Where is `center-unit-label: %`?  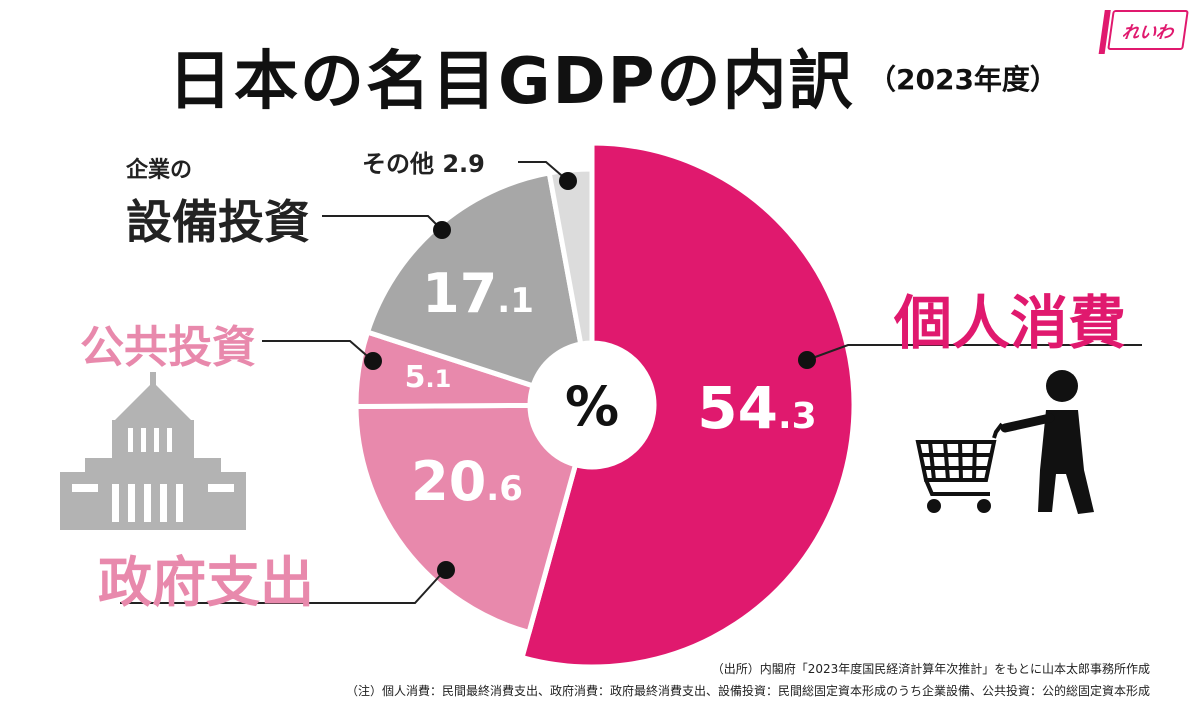 center-unit-label: % is located at coordinates (592, 406).